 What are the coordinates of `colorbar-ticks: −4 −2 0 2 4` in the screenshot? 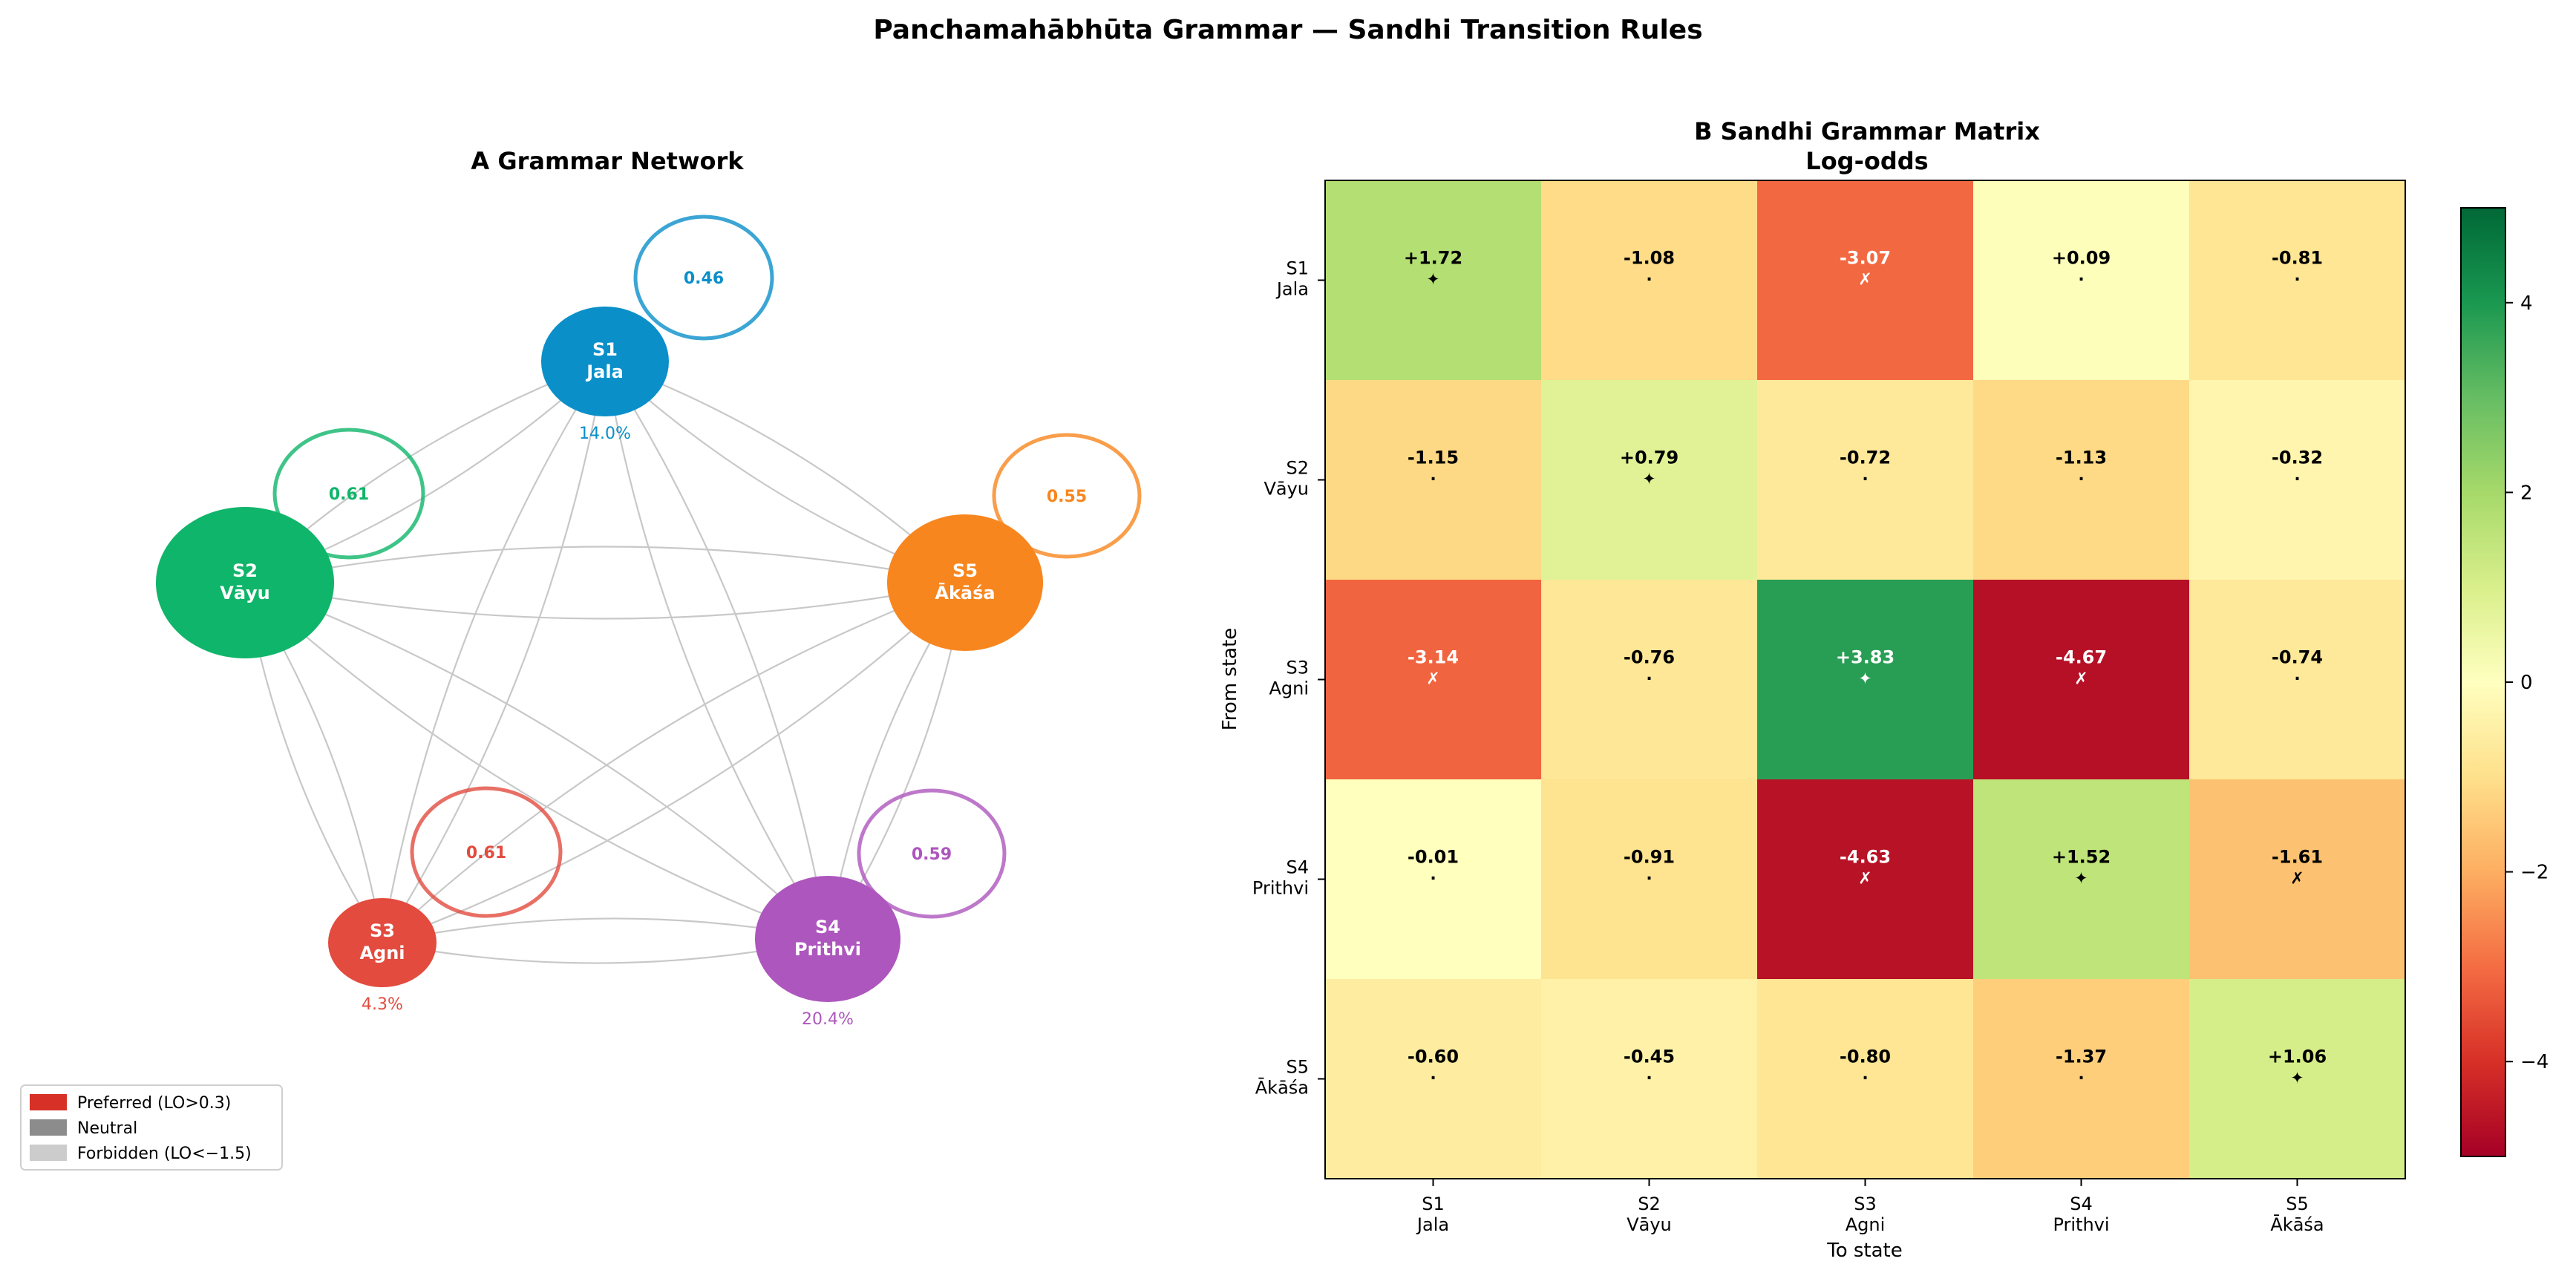 It's located at (2527, 682).